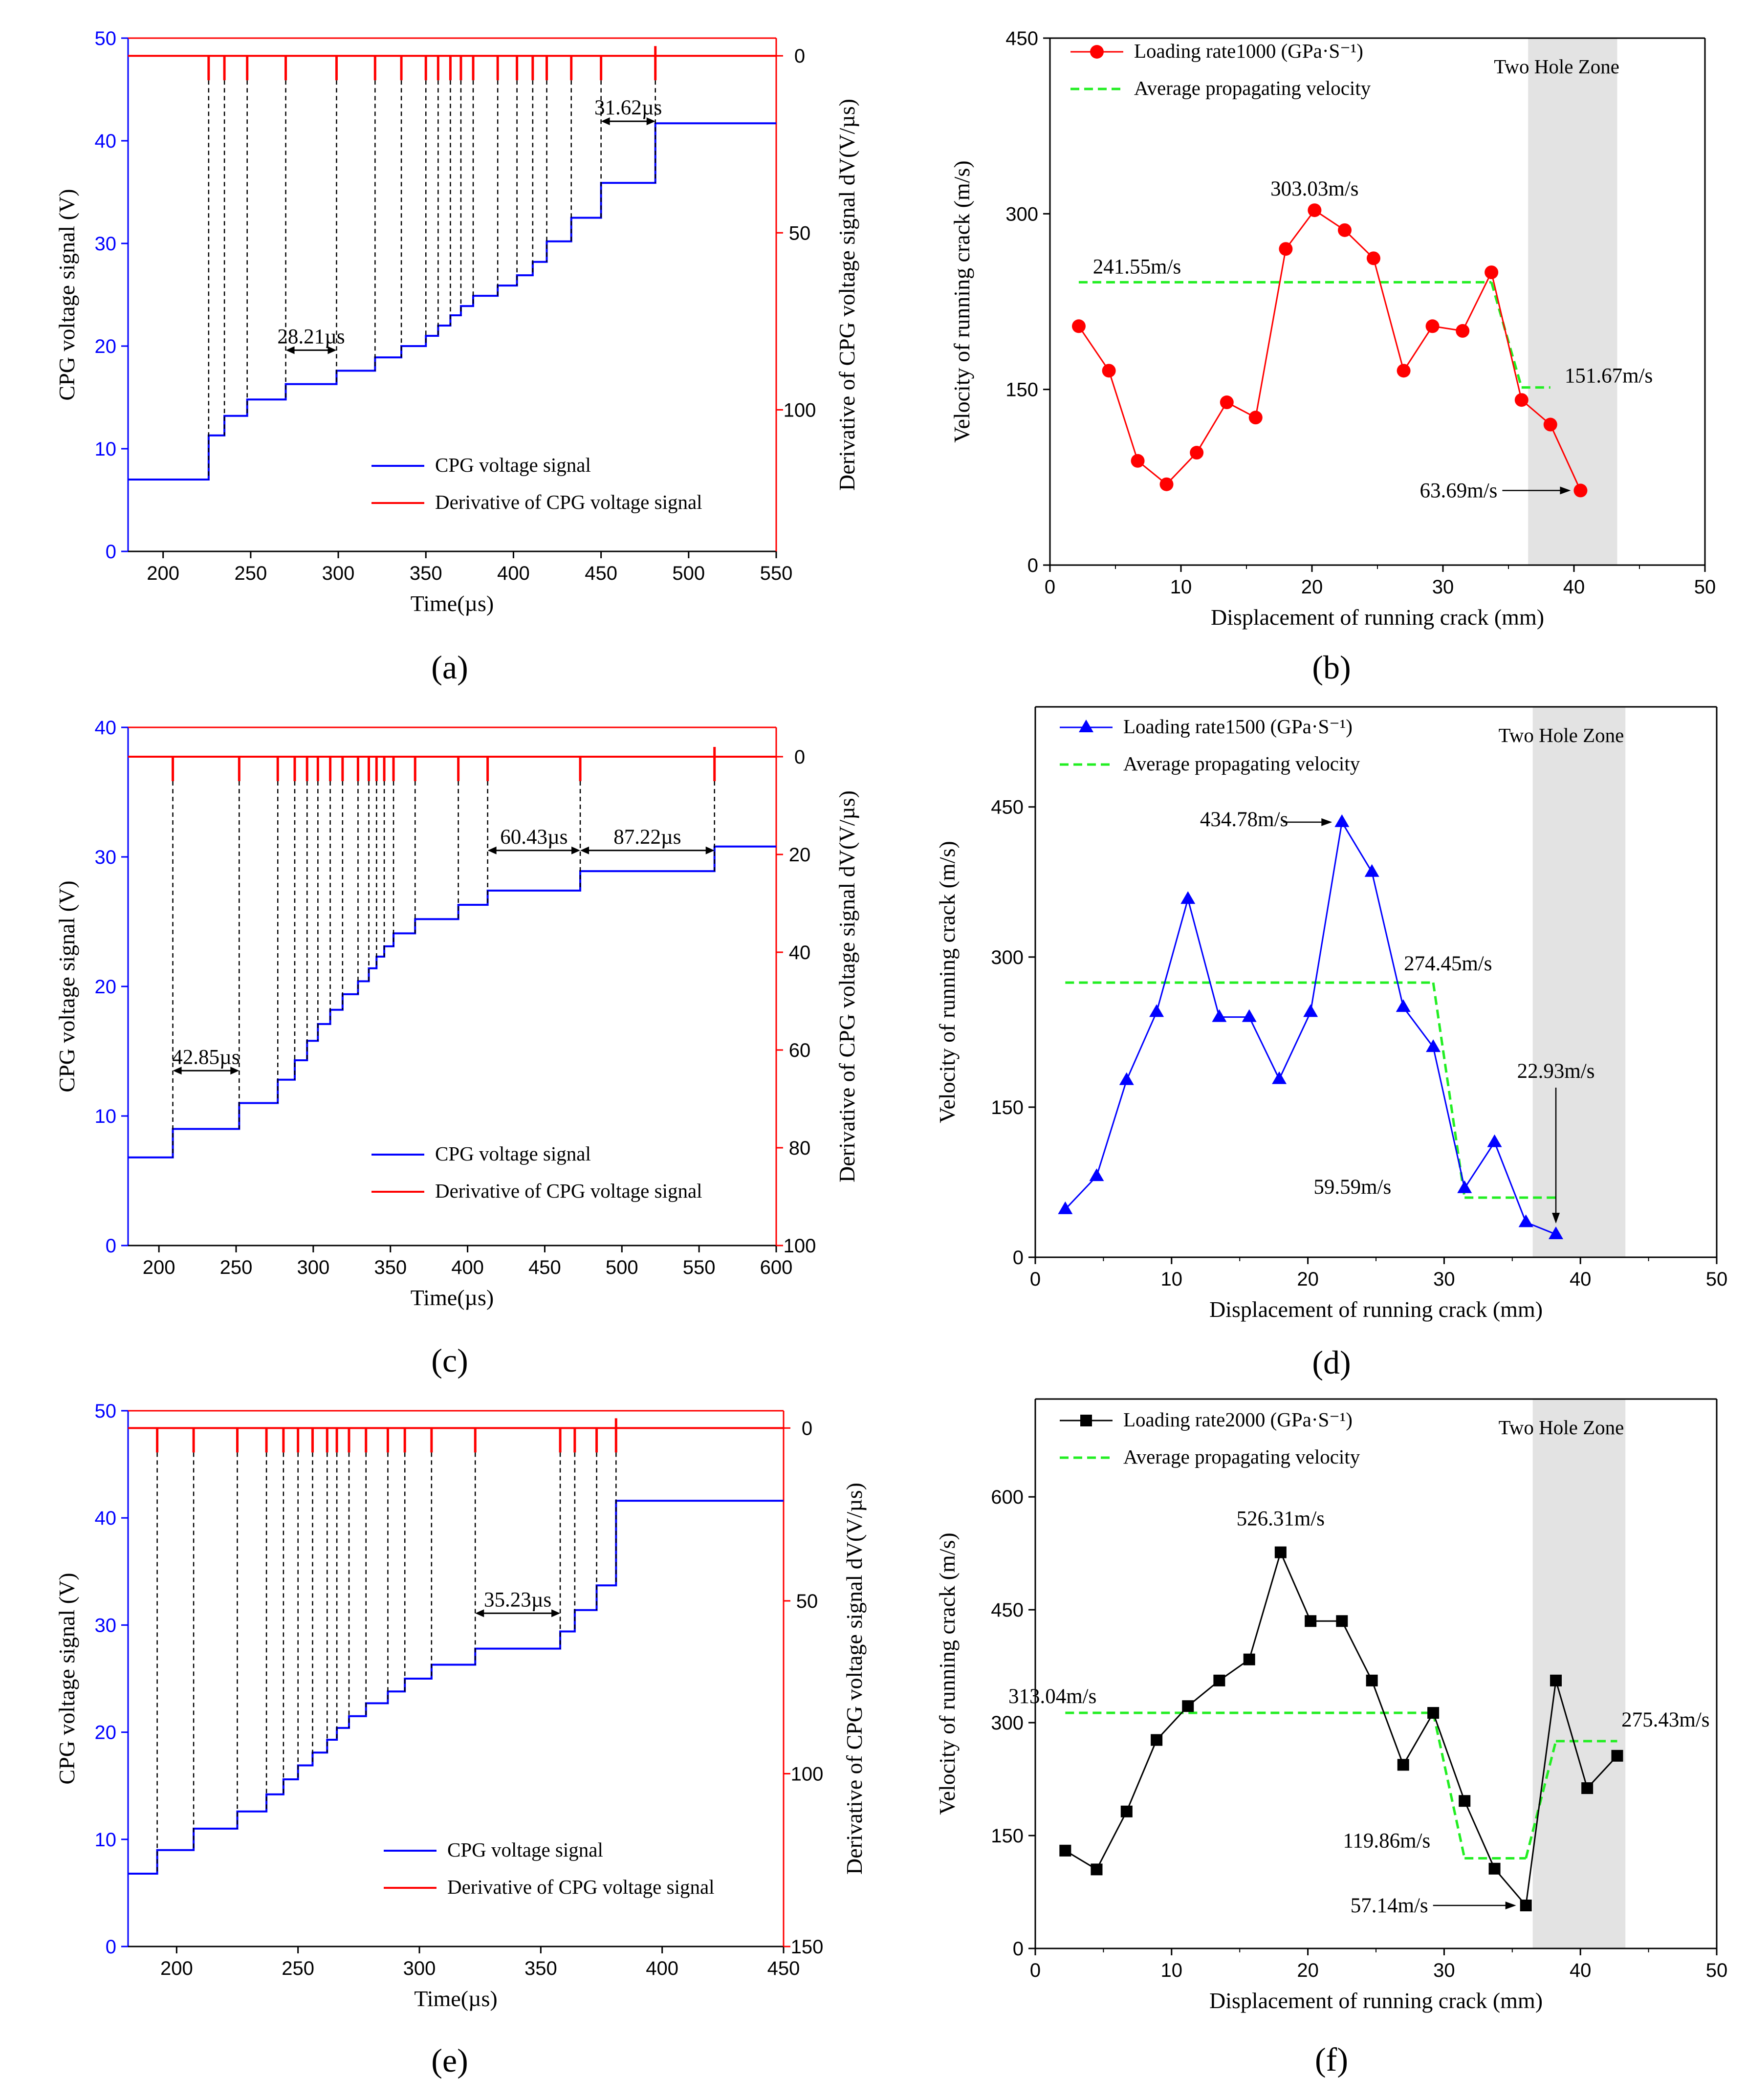  What do you see at coordinates (449, 667) in the screenshot?
I see `panel-label: (a)` at bounding box center [449, 667].